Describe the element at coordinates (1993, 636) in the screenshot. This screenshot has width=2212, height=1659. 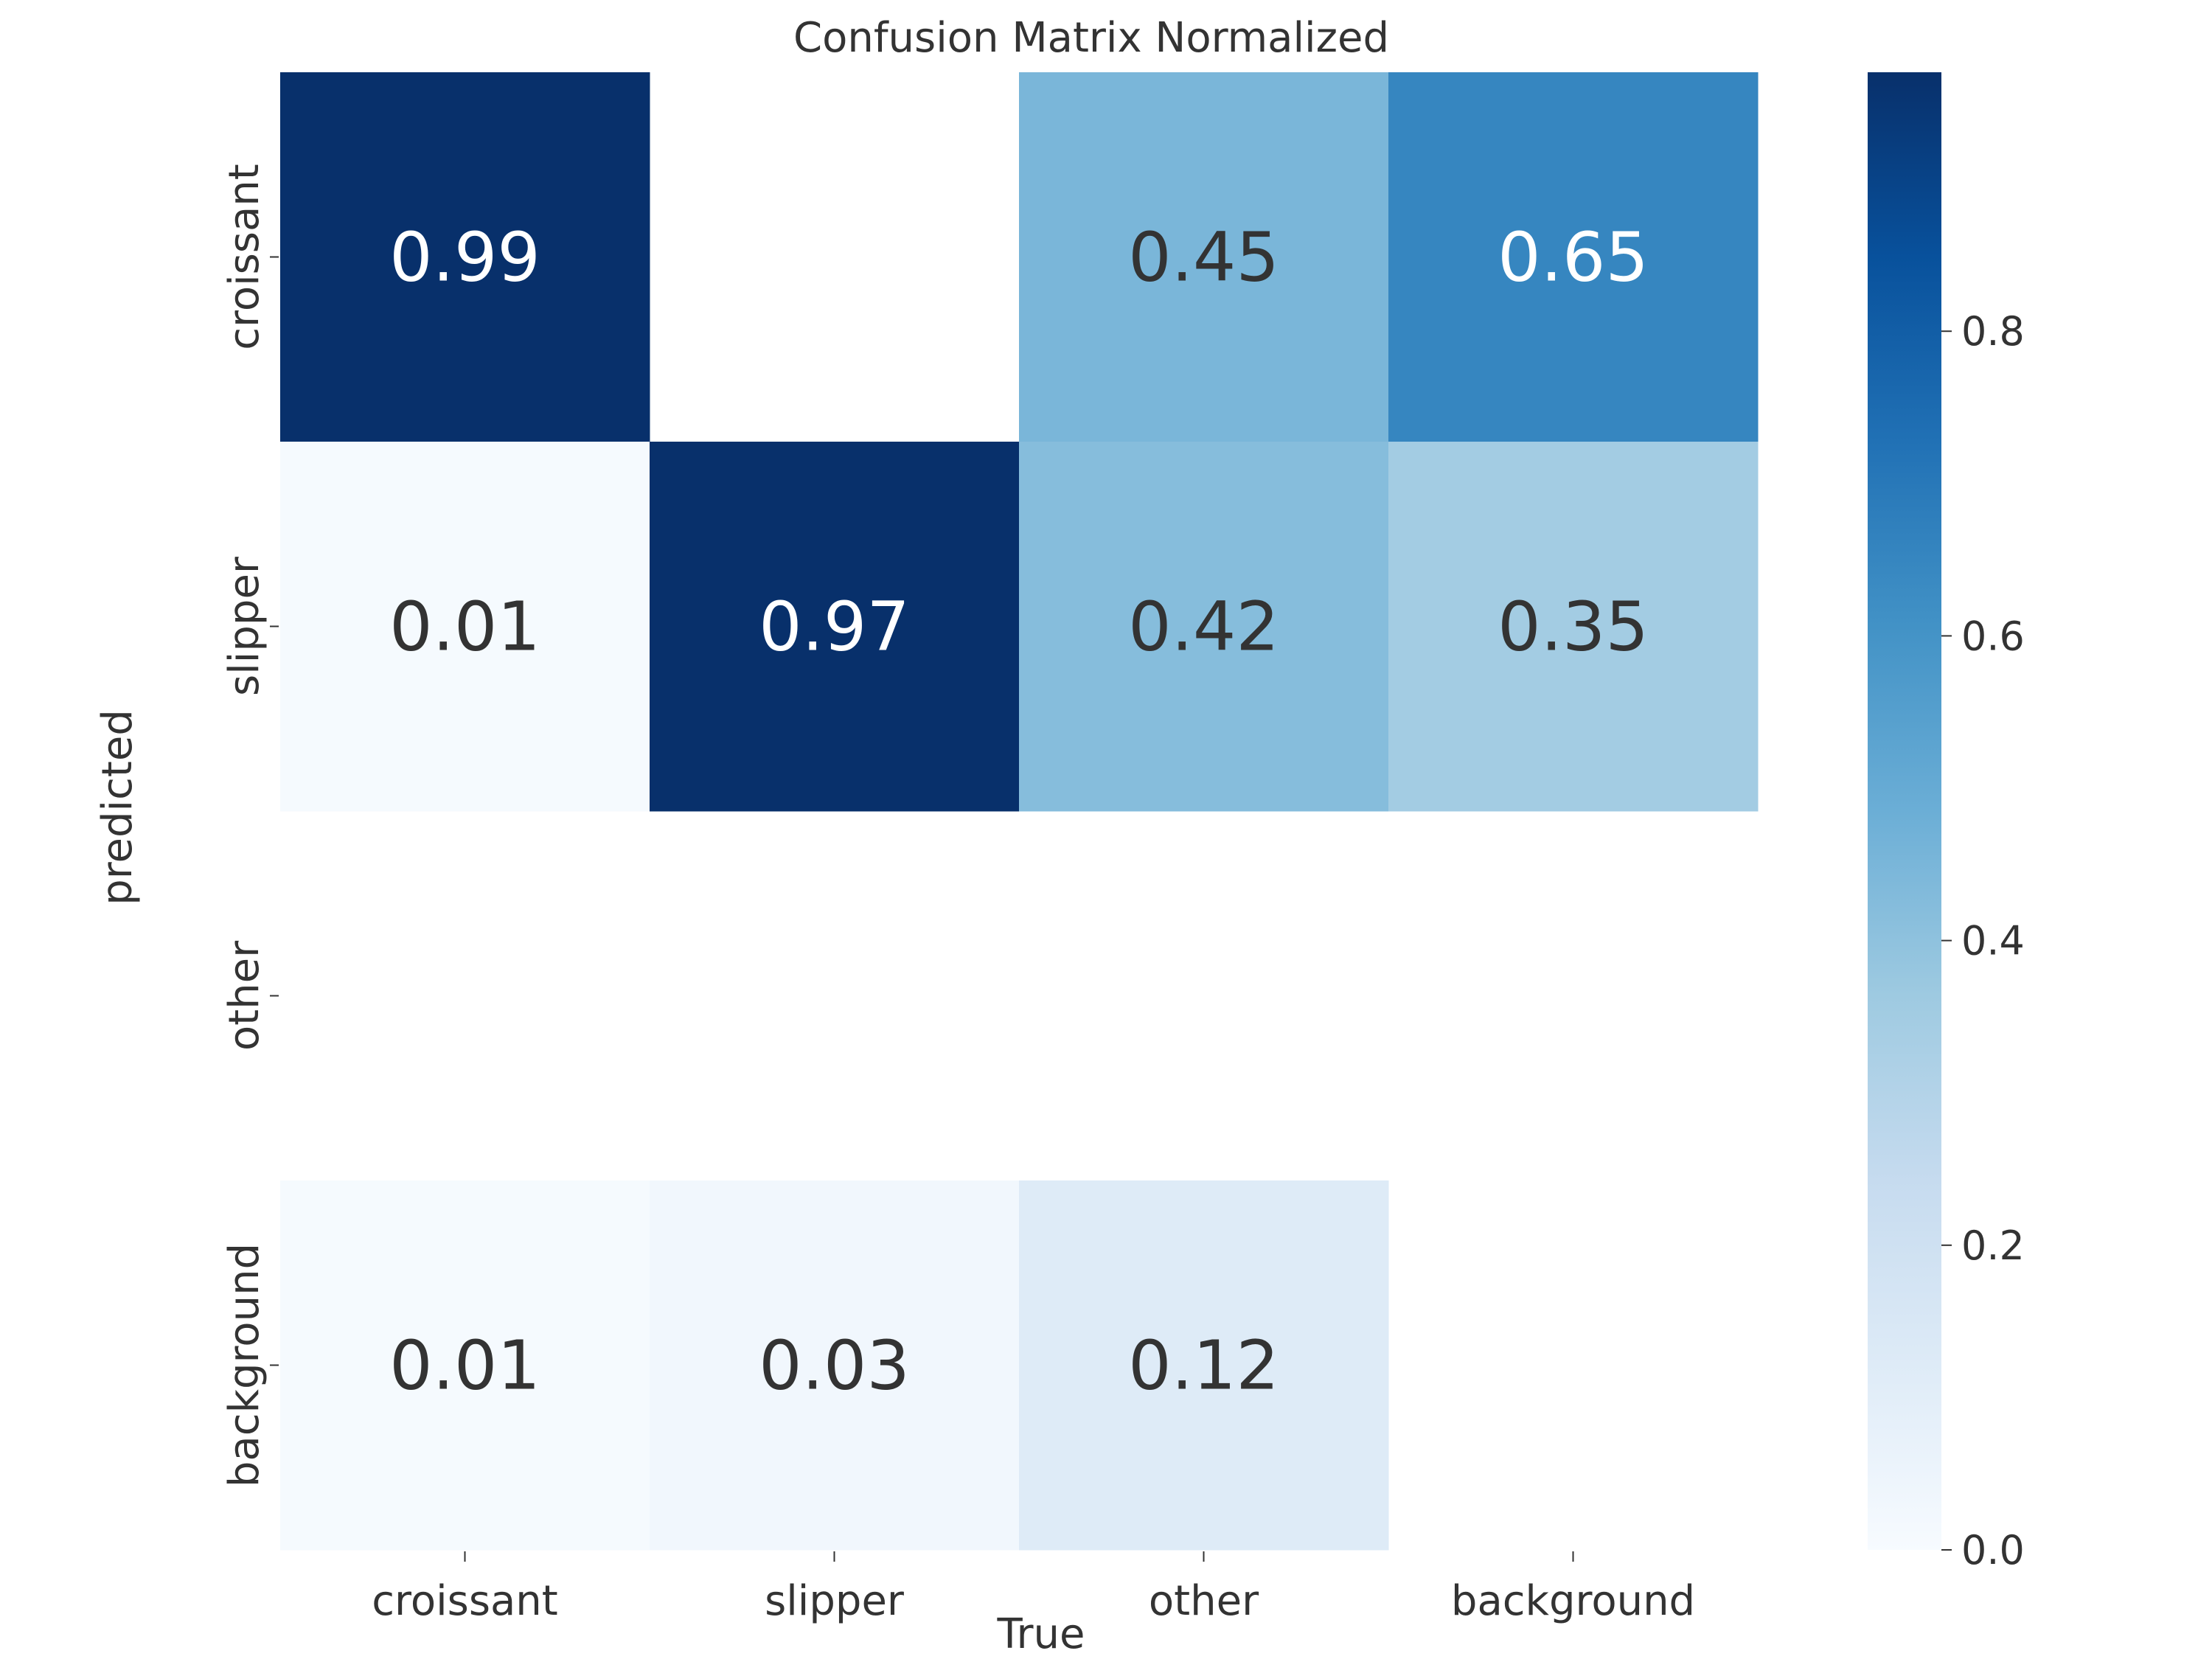
I see `colorbar-tick-label: 0.6` at that location.